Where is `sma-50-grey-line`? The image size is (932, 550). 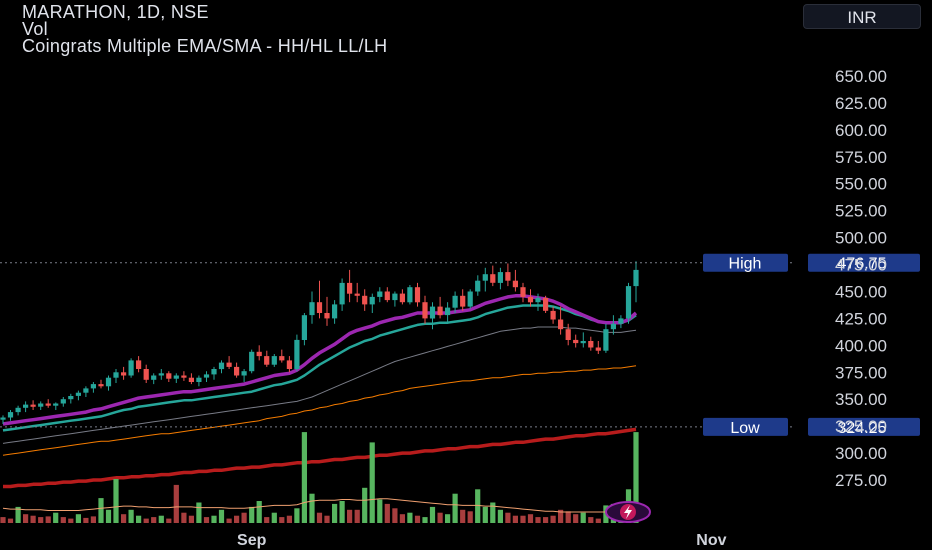 sma-50-grey-line is located at coordinates (319, 385).